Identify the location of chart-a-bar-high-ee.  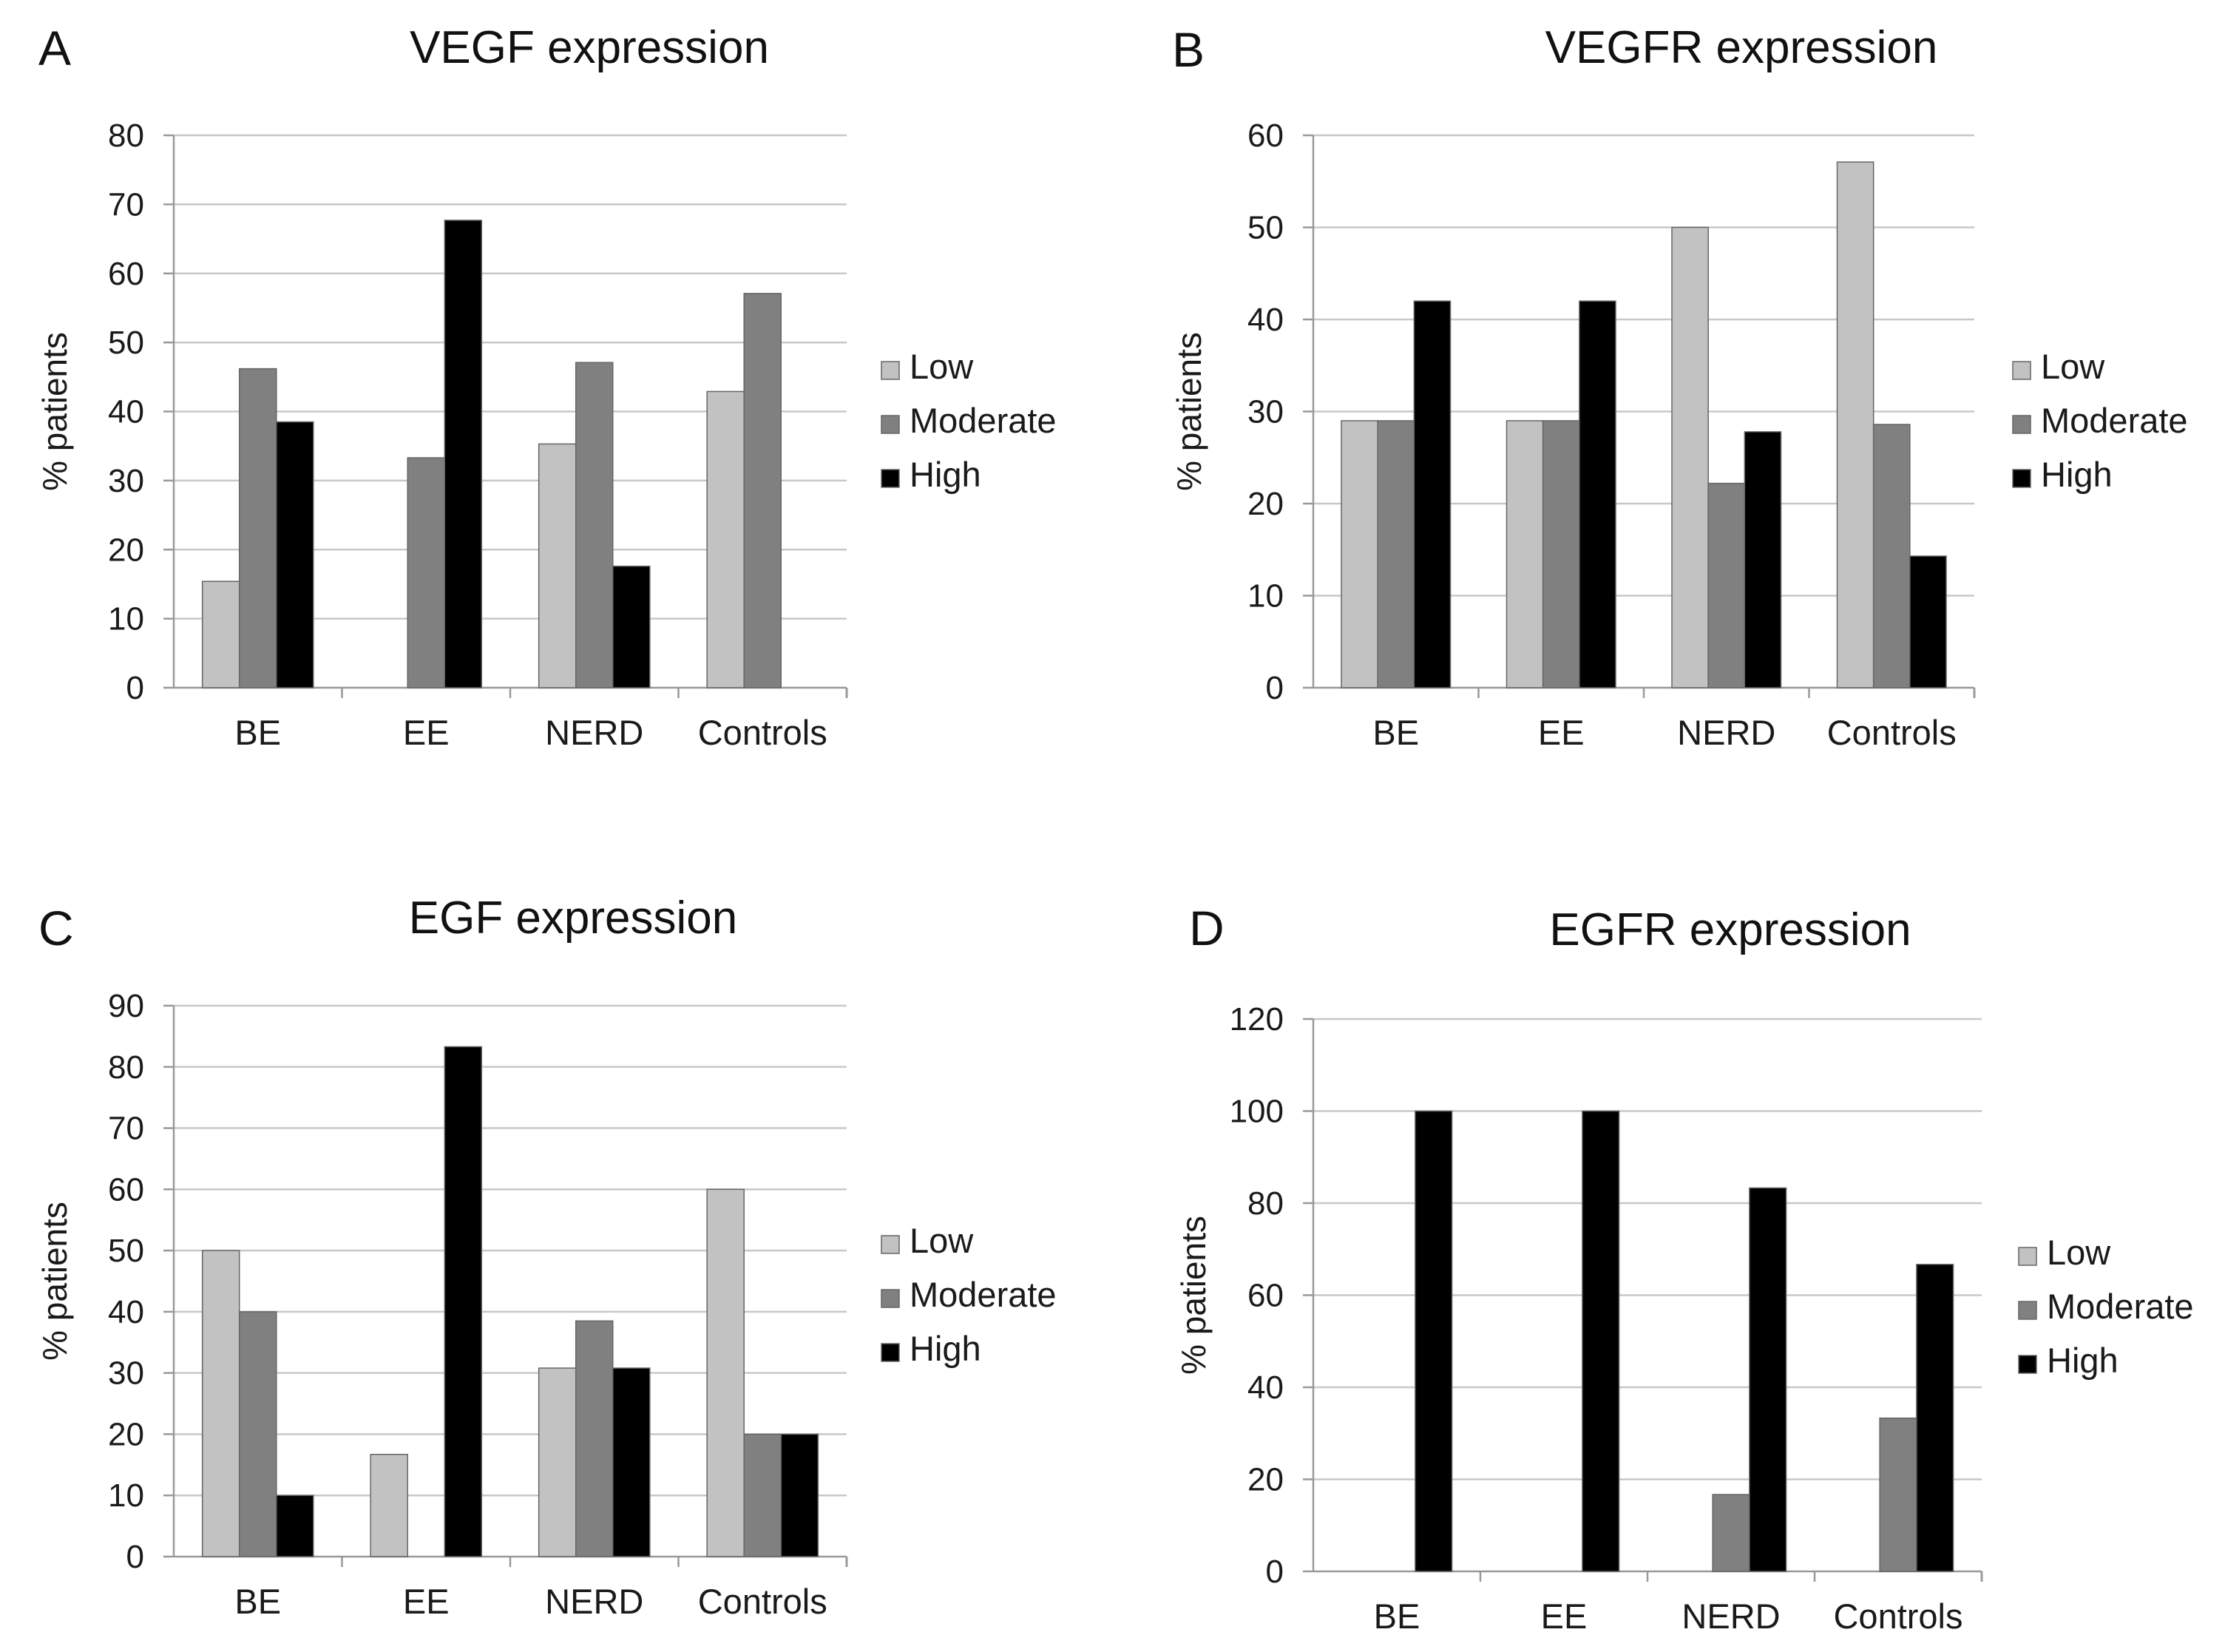
(463, 454).